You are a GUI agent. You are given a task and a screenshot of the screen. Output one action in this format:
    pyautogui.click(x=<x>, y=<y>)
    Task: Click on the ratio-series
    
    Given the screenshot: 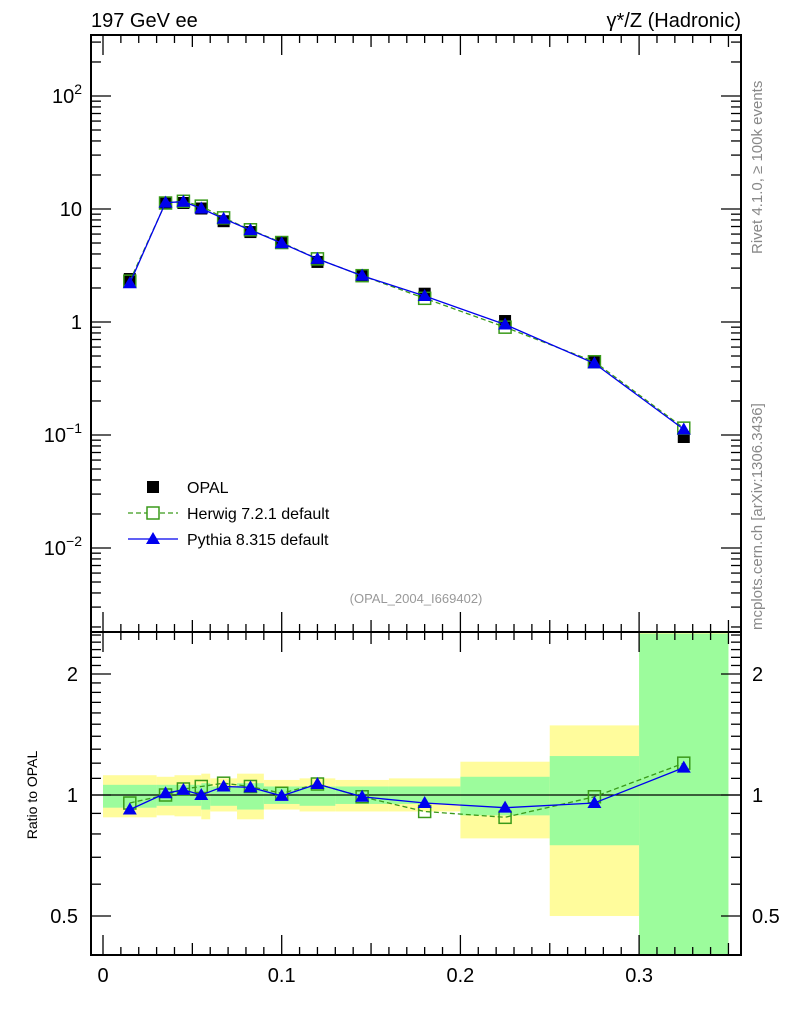 What is the action you would take?
    pyautogui.click(x=406, y=790)
    